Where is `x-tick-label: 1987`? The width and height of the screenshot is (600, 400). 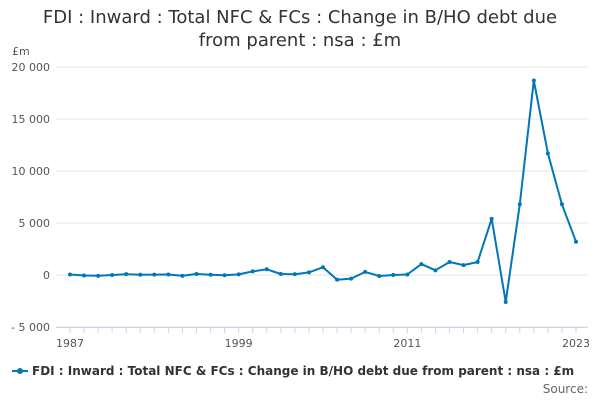
x-tick-label: 1987 is located at coordinates (70, 343).